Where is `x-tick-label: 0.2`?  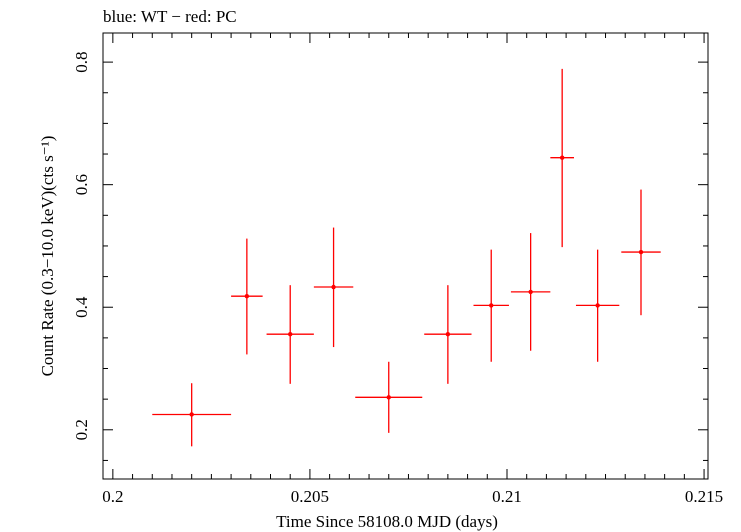
x-tick-label: 0.2 is located at coordinates (112, 496).